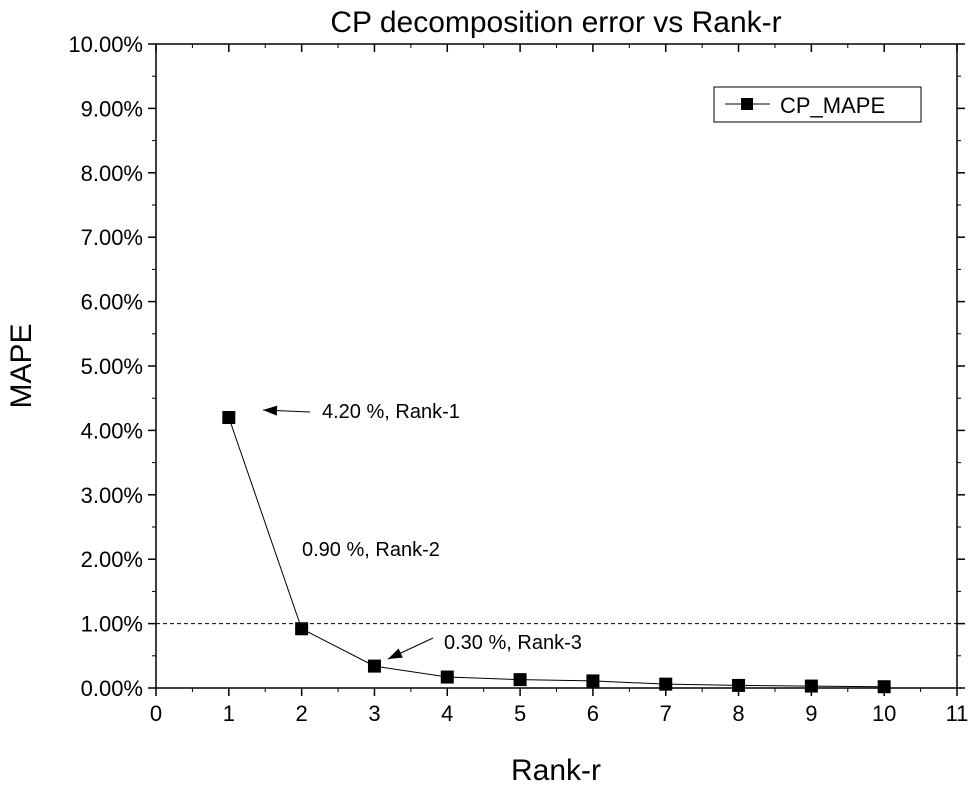 The height and width of the screenshot is (786, 974). Describe the element at coordinates (156, 713) in the screenshot. I see `x-tick-label: 0` at that location.